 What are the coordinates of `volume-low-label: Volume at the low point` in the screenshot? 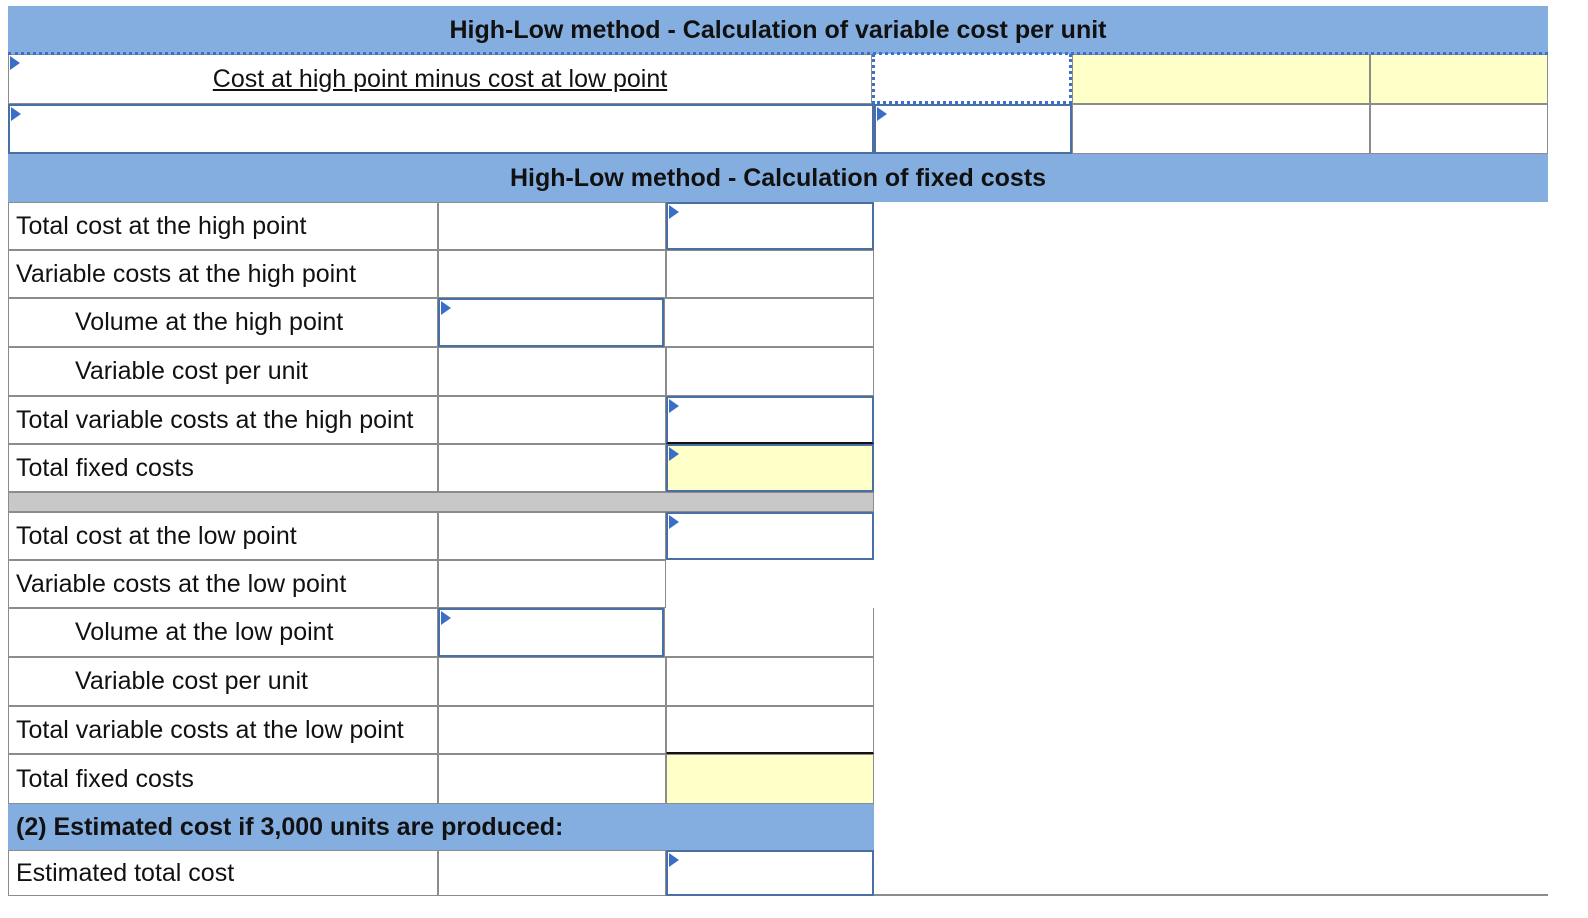 It's located at (223, 632).